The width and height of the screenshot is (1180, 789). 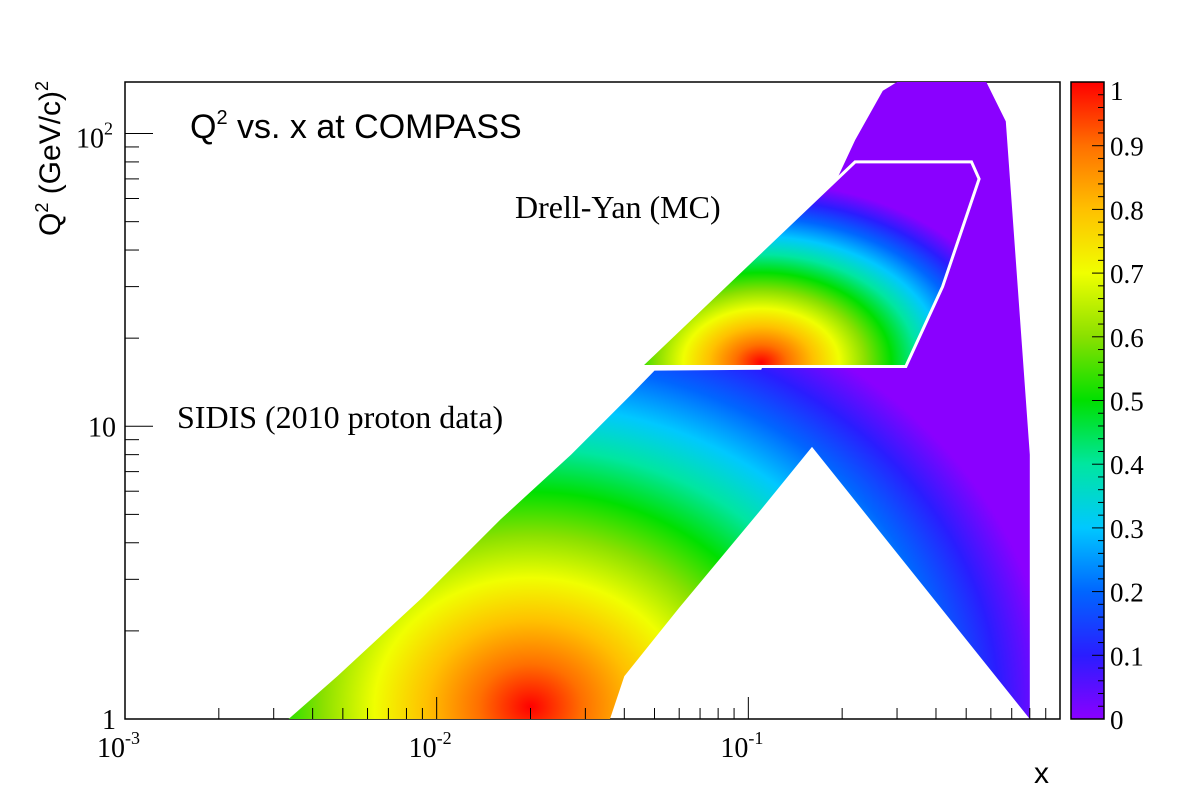 I want to click on colorbar-tick-label: 0.6, so click(x=1127, y=338).